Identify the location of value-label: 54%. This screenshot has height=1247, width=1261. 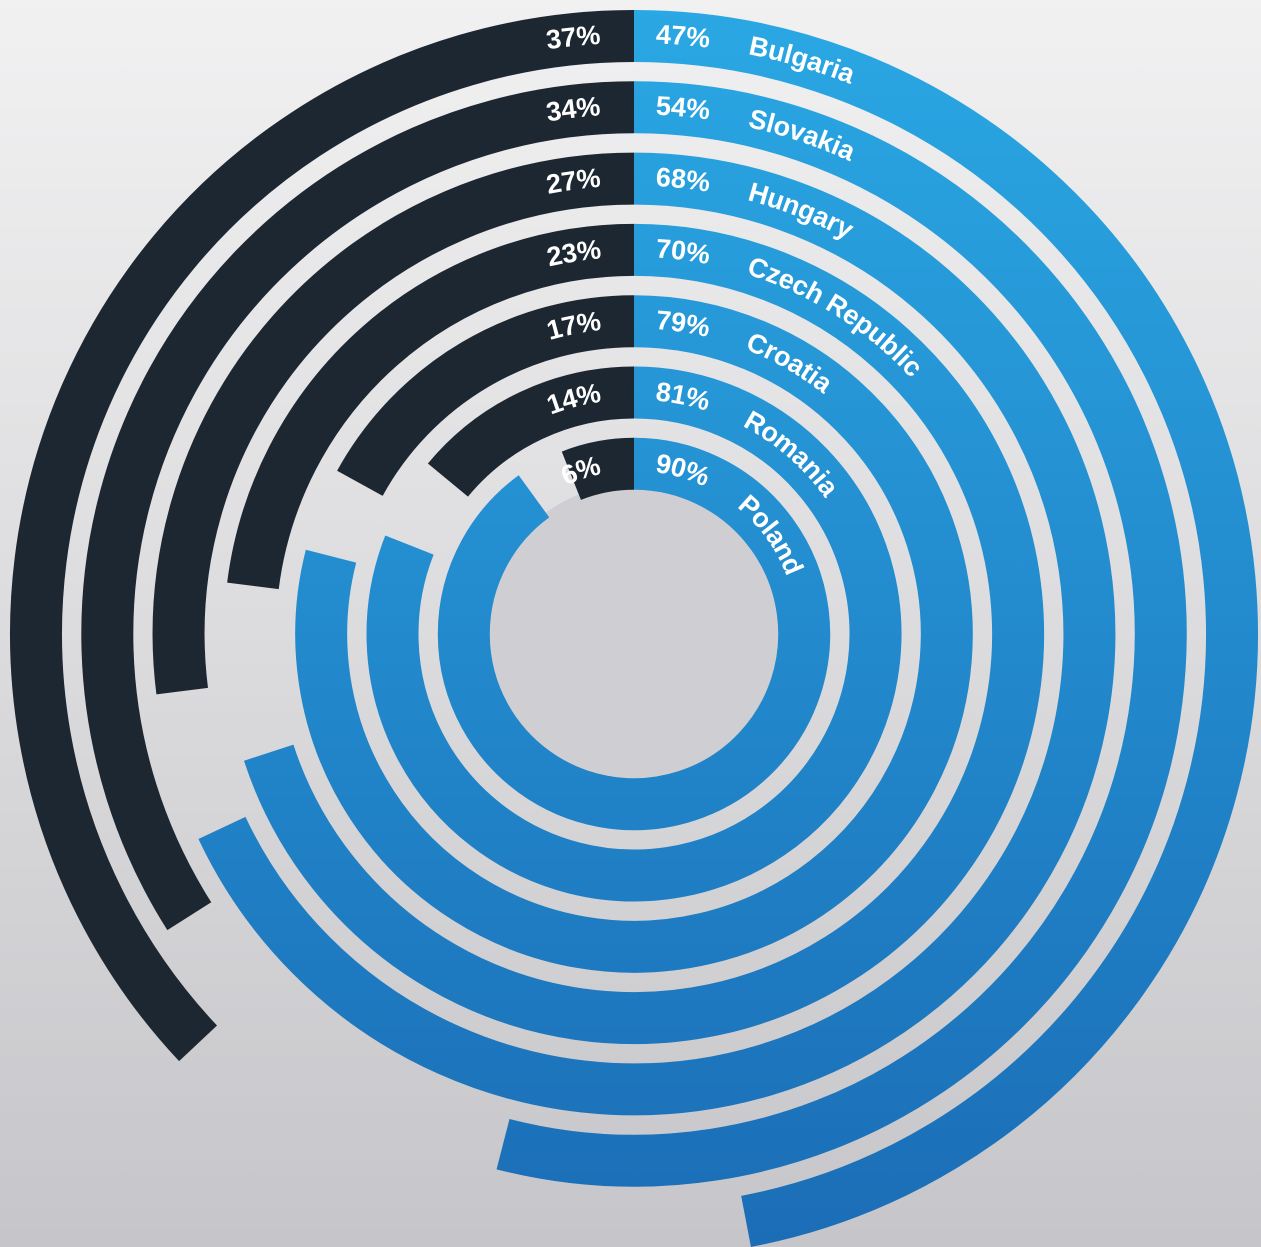
(683, 108).